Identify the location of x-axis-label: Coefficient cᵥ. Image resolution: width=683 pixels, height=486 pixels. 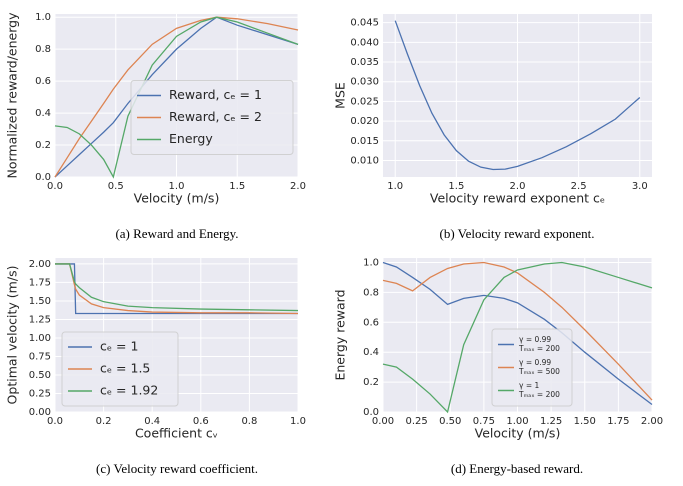
(176, 433).